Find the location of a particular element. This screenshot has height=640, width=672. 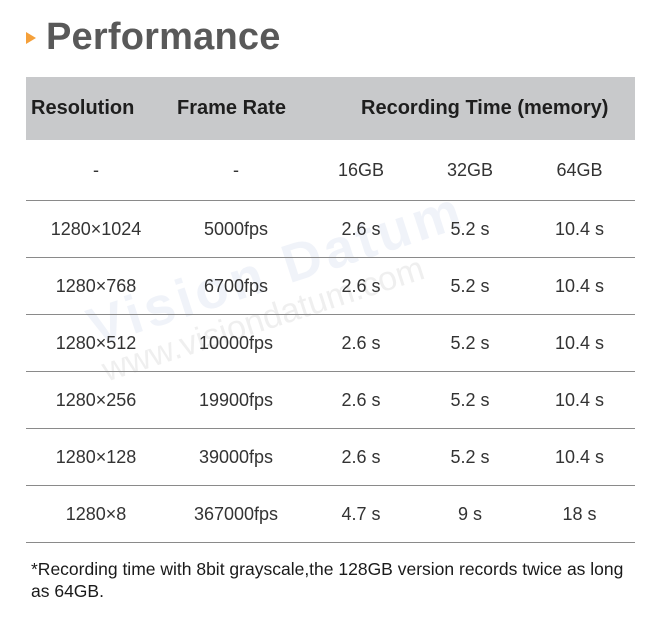

section-title: Performance is located at coordinates (153, 37).